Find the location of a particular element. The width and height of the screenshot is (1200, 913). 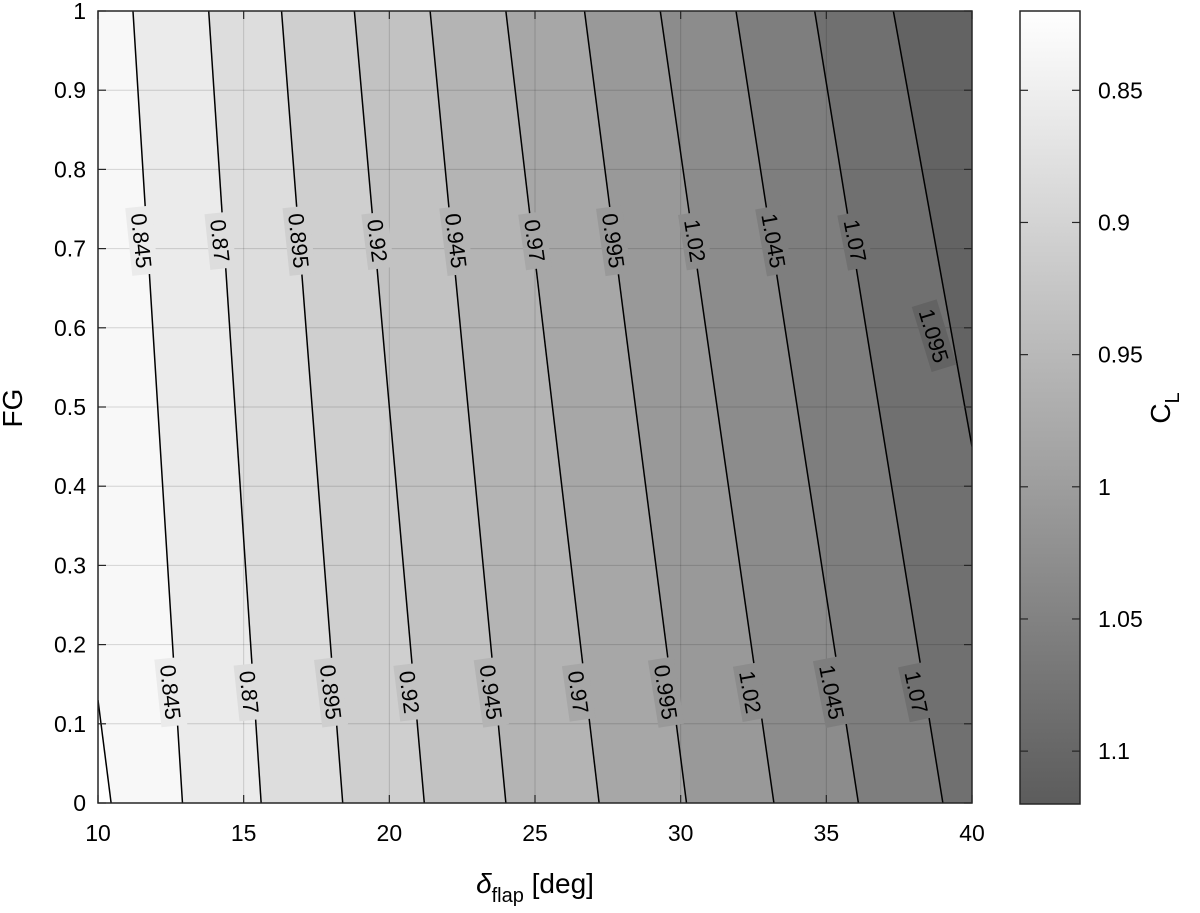

contour-label: 1.07 is located at coordinates (917, 692).